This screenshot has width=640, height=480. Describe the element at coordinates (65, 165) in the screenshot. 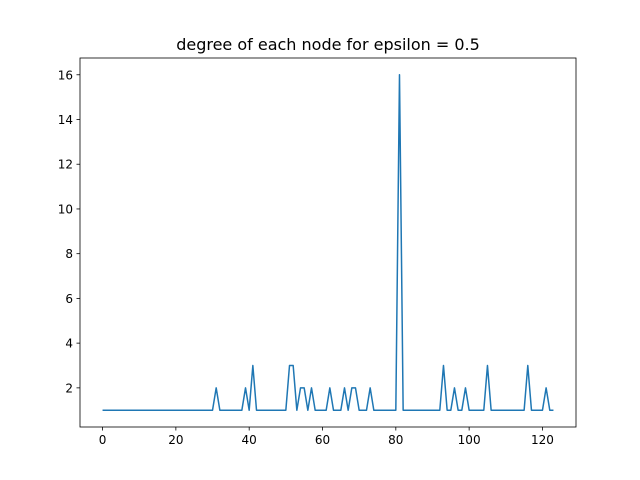

I see `y-tick-label: 12` at that location.